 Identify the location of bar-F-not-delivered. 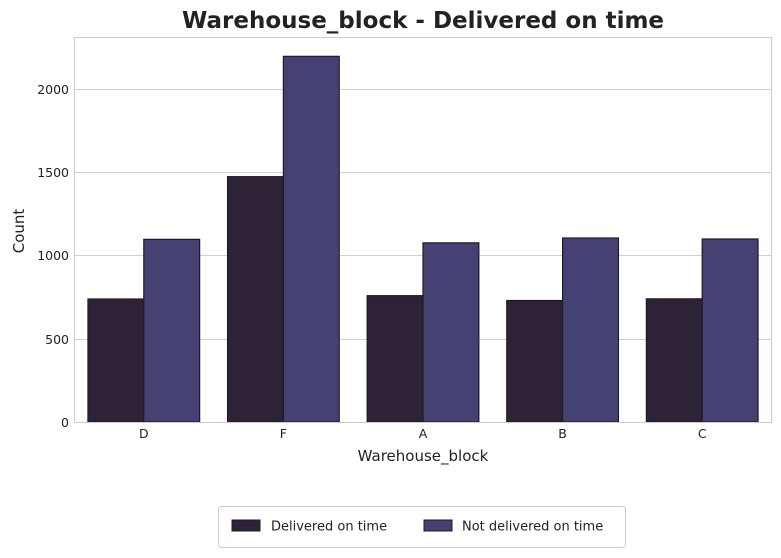
(311, 239).